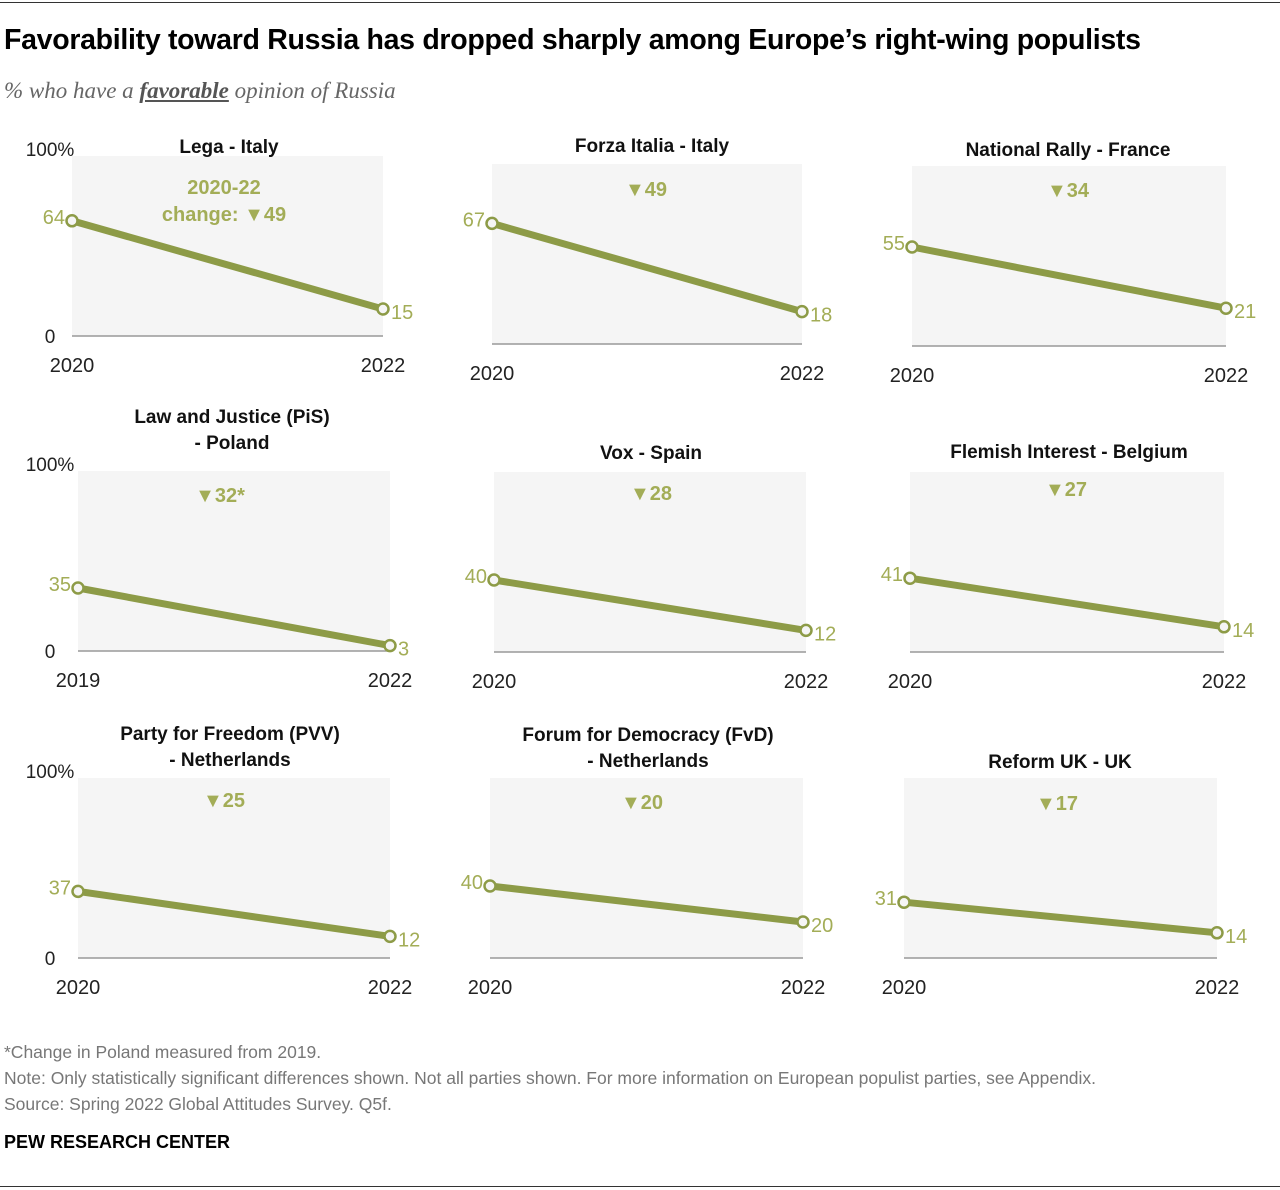  What do you see at coordinates (822, 926) in the screenshot?
I see `data-label: 20` at bounding box center [822, 926].